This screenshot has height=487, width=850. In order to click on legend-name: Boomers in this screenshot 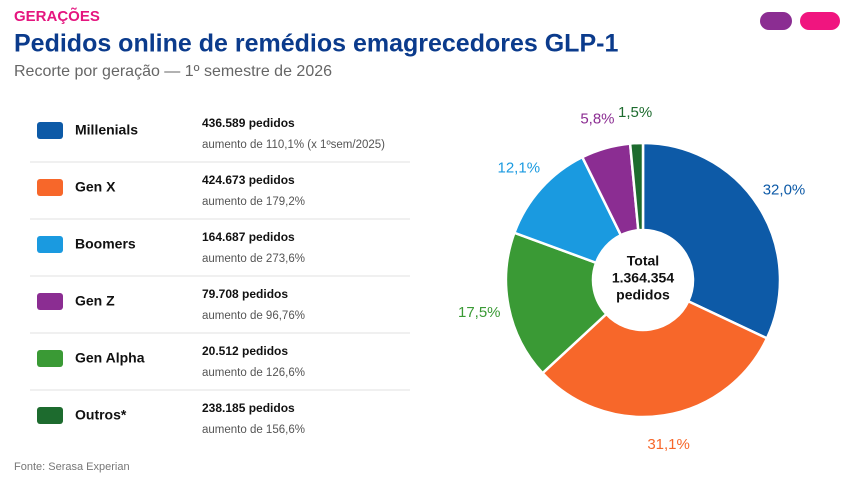, I will do `click(105, 244)`.